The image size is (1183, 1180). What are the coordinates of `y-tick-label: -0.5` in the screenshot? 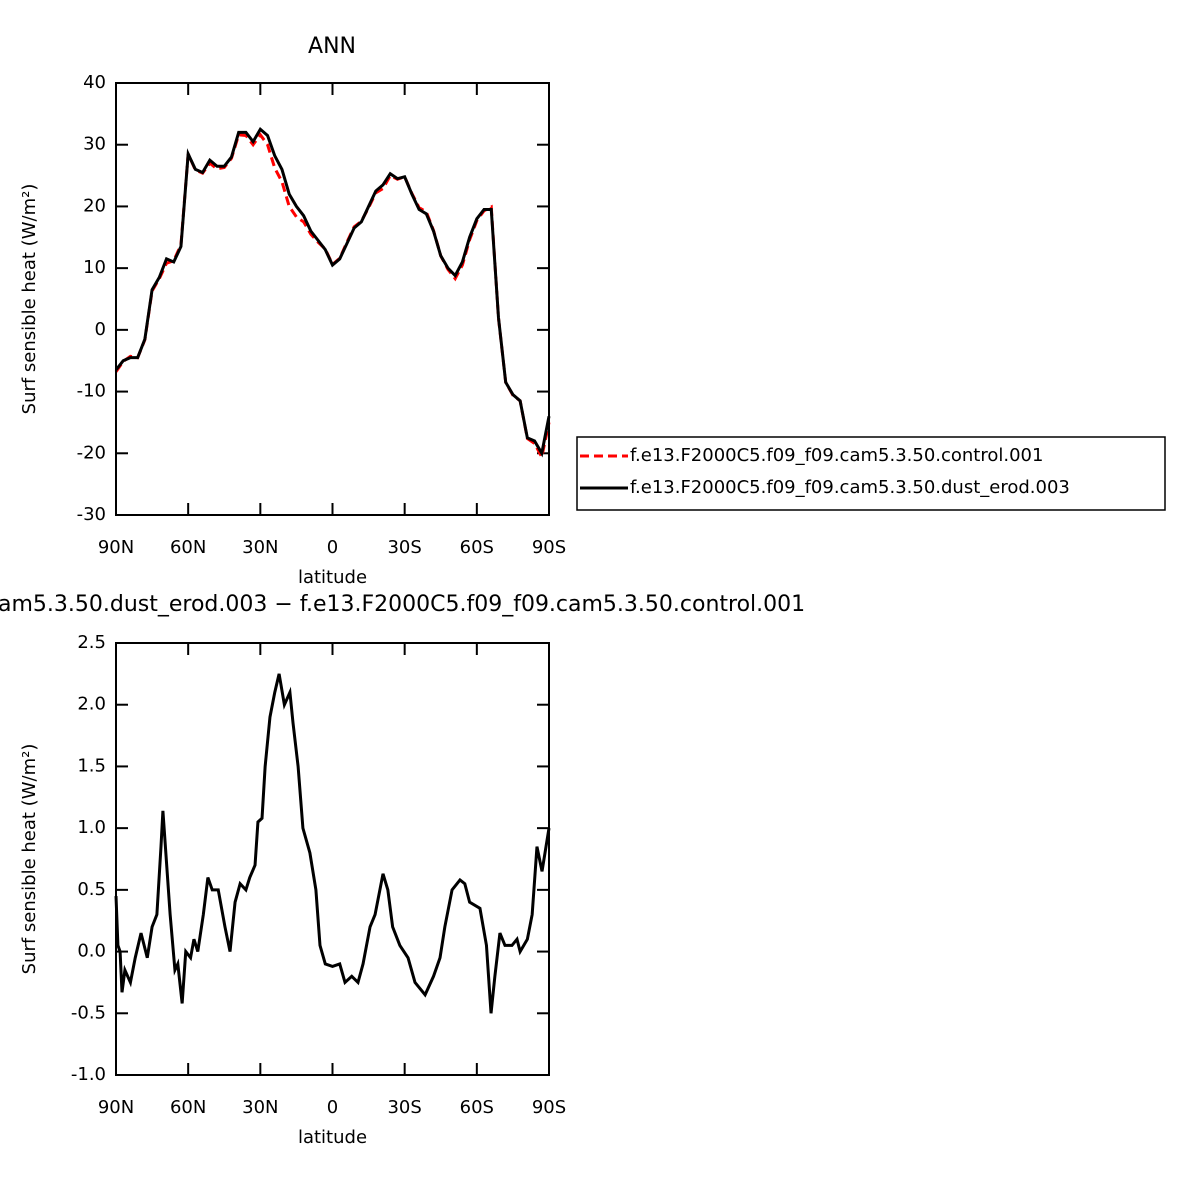 It's located at (88, 1012).